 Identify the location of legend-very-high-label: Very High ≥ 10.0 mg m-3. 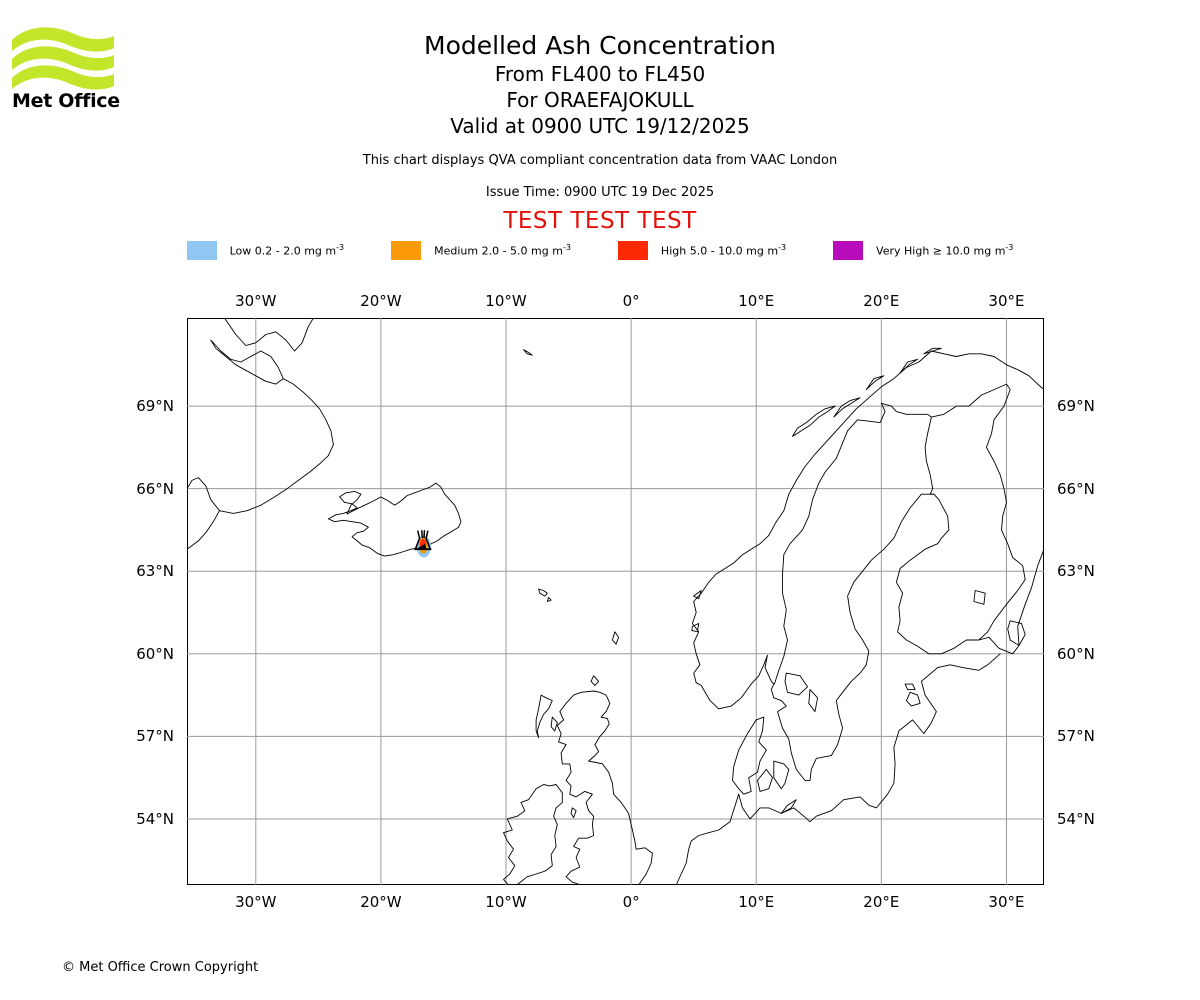
(945, 250).